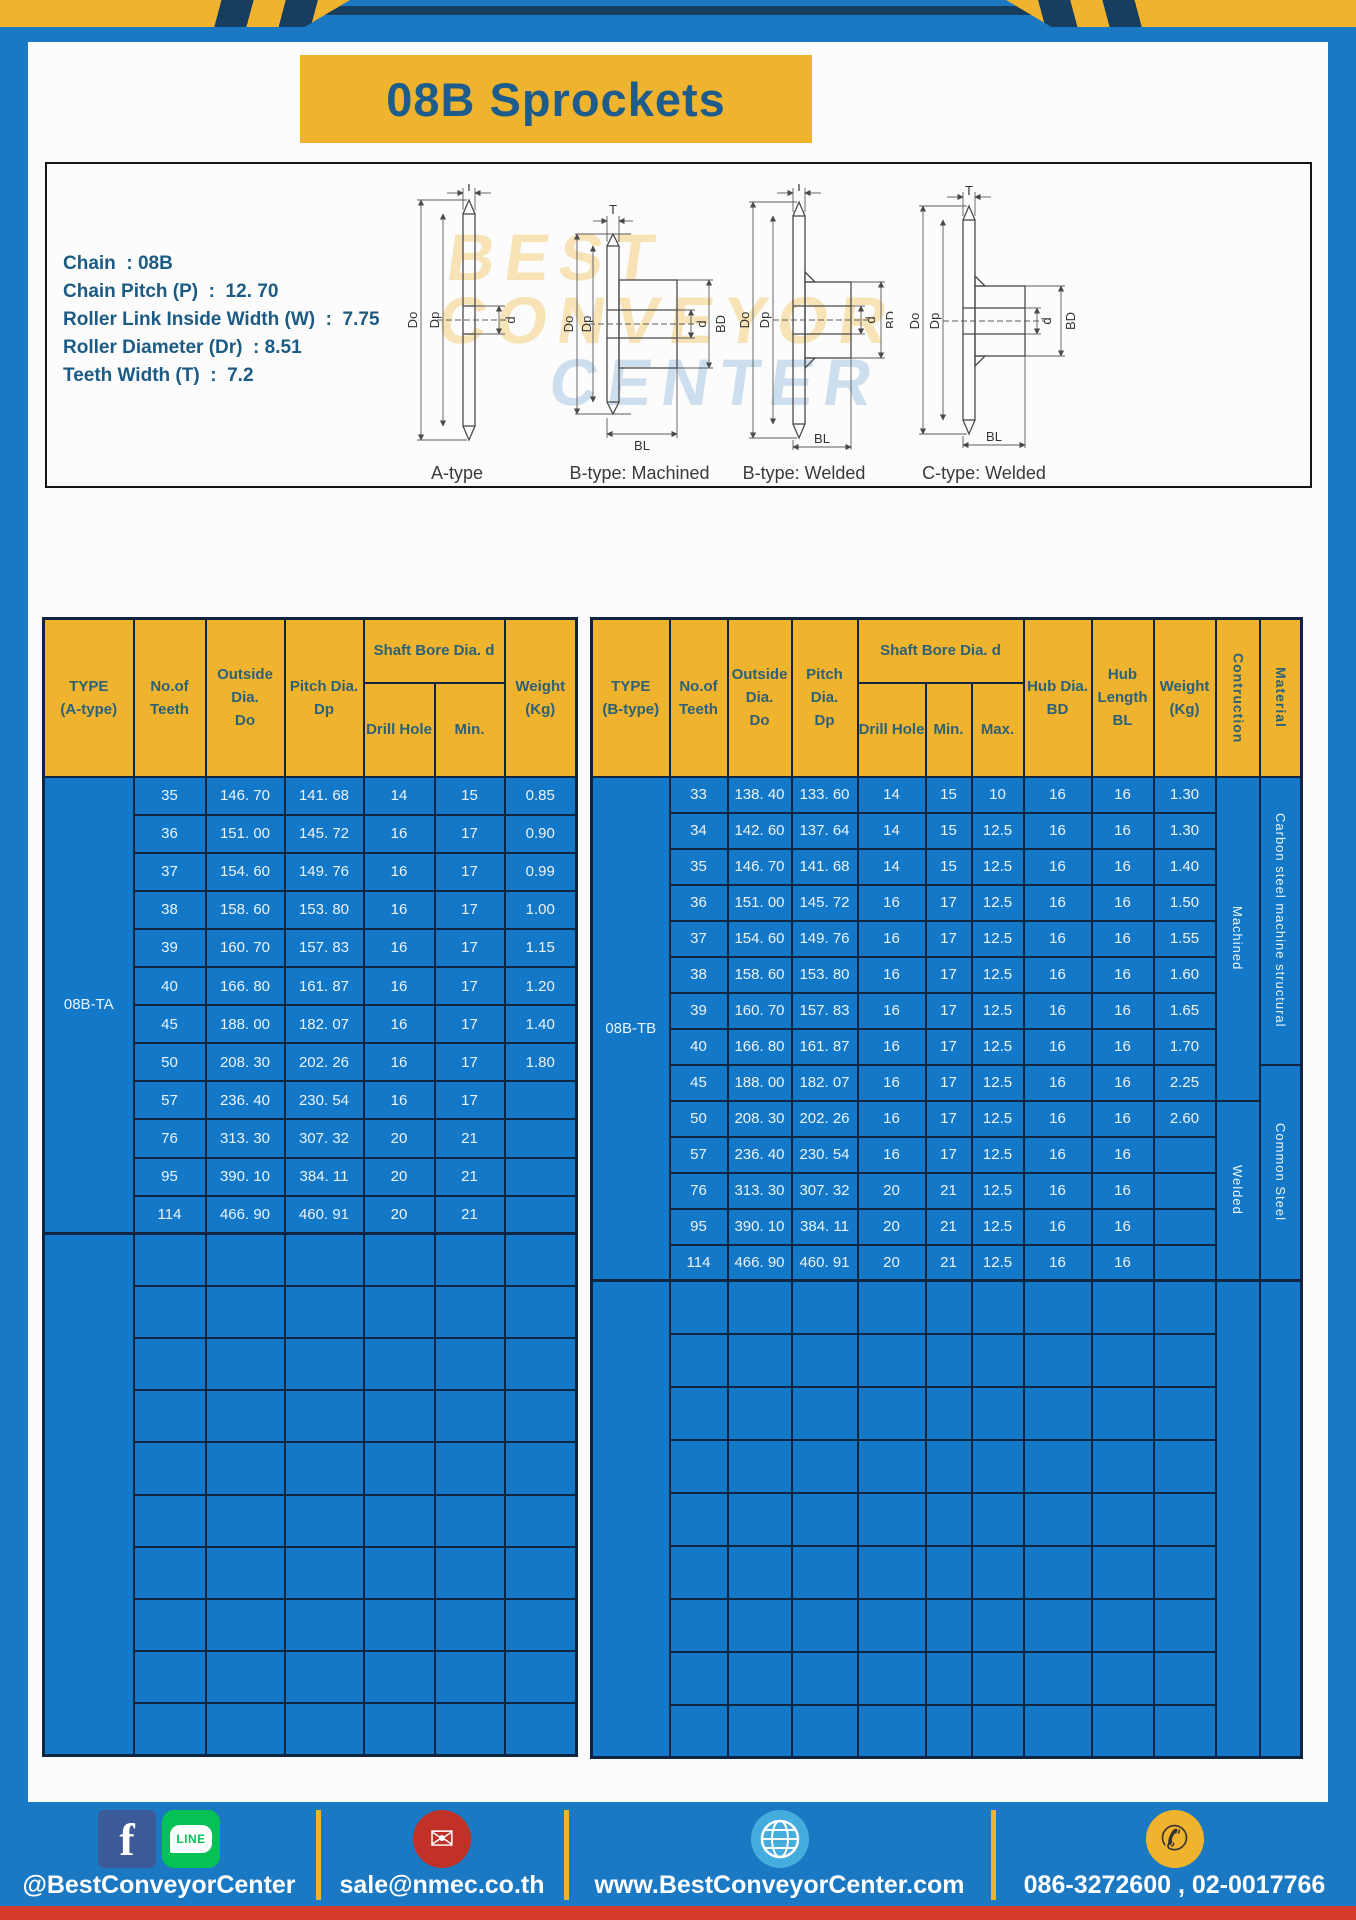 This screenshot has height=1920, width=1356. I want to click on col-header-type: TYPE (B-type), so click(630, 697).